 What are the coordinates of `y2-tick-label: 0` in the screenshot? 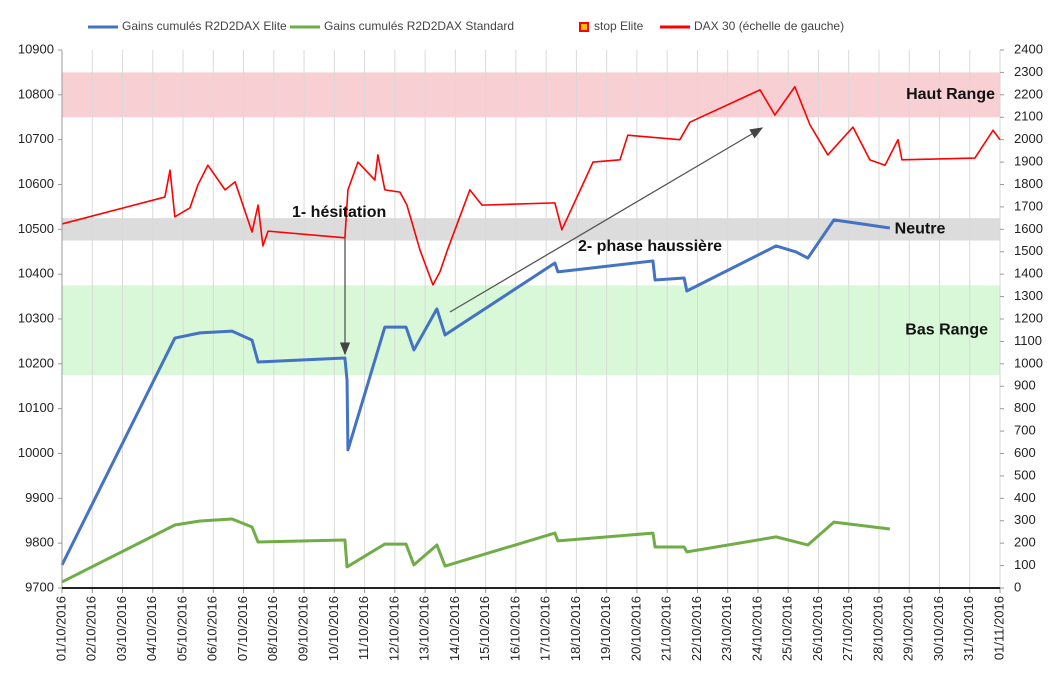 It's located at (1017, 586).